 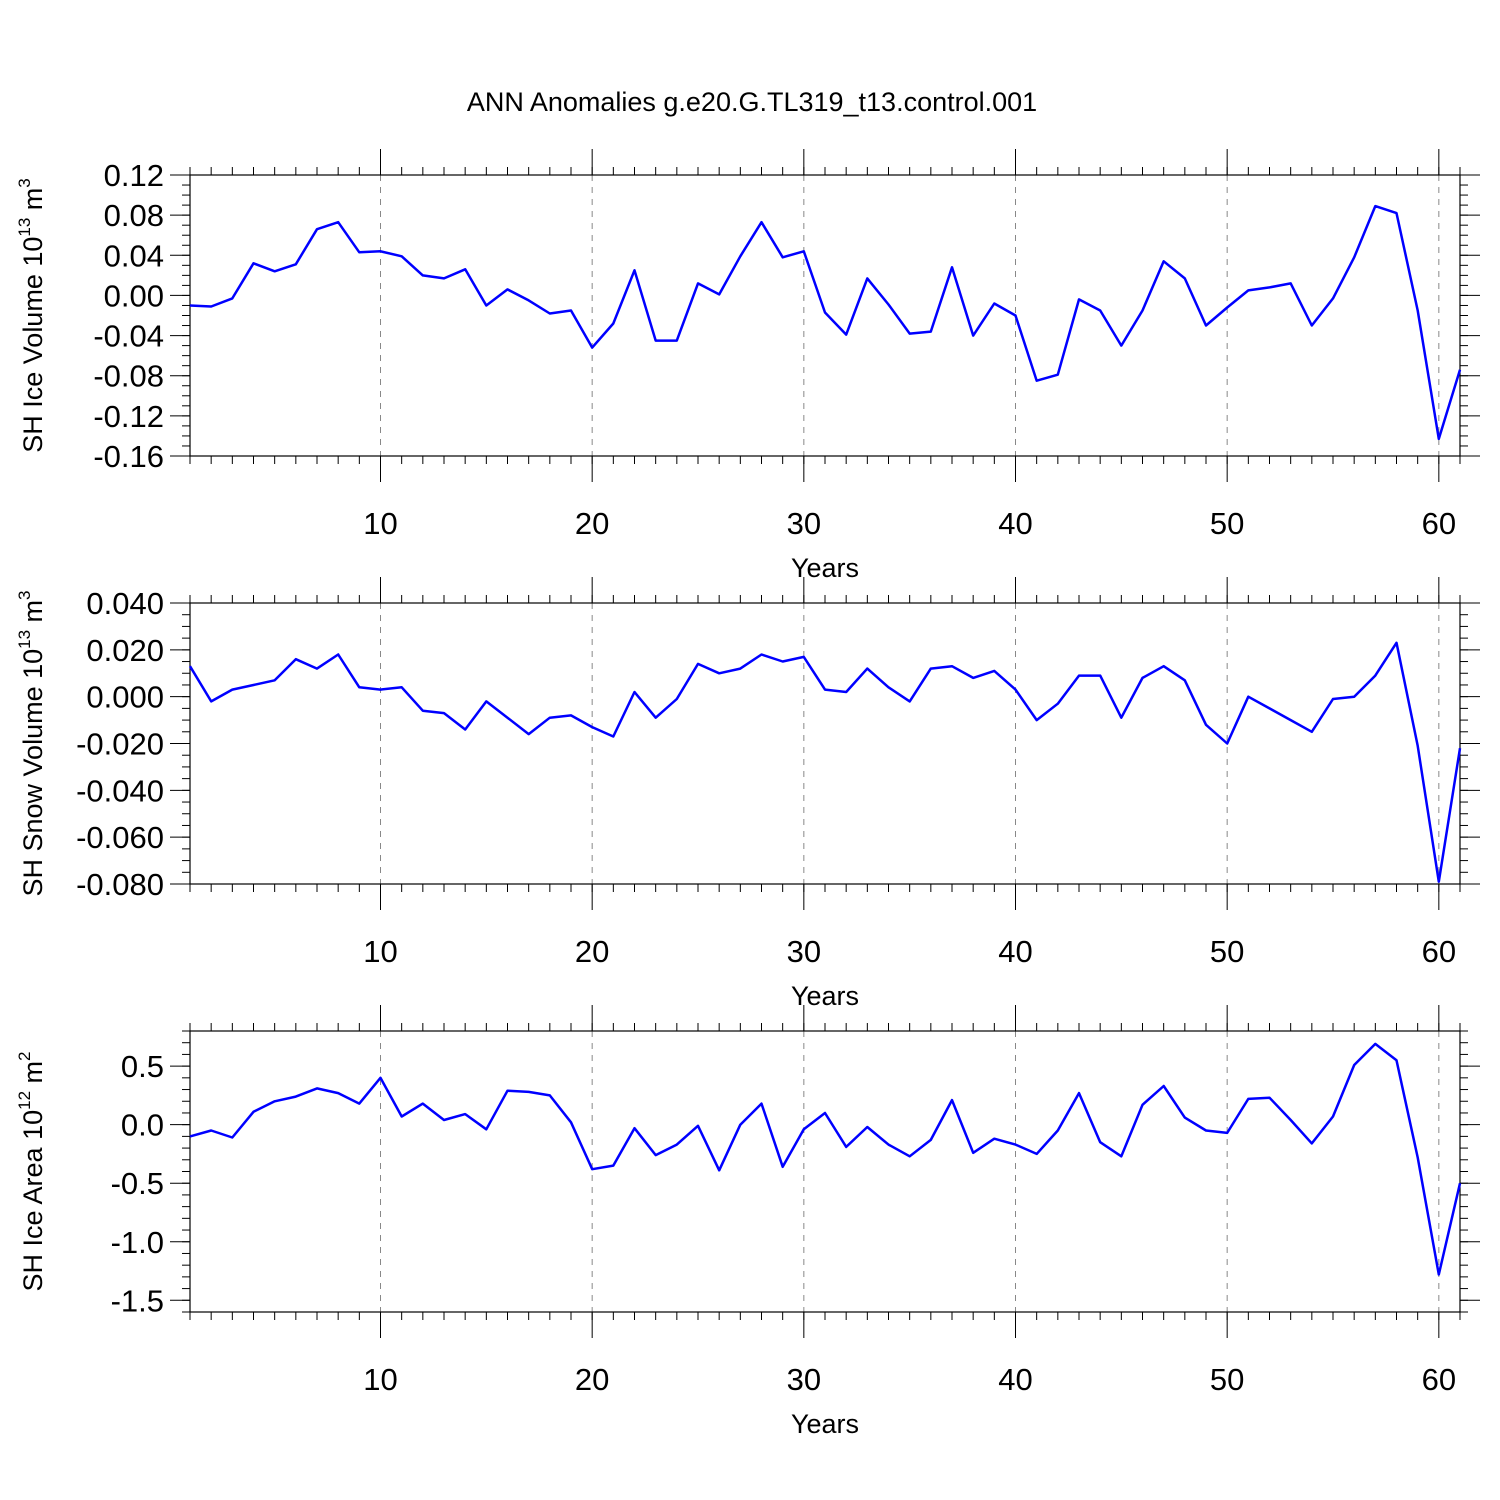 What do you see at coordinates (125, 603) in the screenshot?
I see `y-tick-label: 0.040` at bounding box center [125, 603].